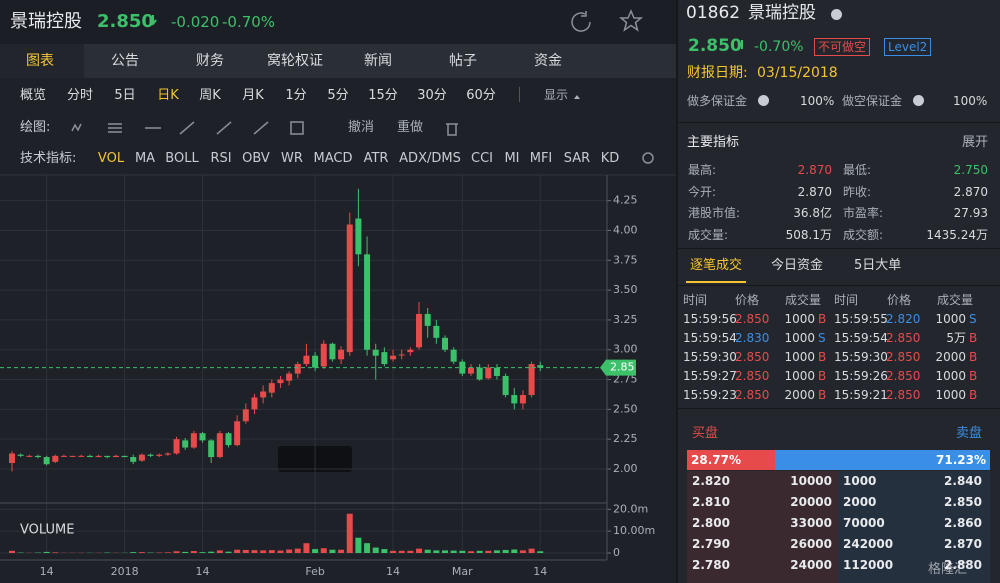 This screenshot has width=1000, height=583. I want to click on metric-value: 2.870, so click(814, 191).